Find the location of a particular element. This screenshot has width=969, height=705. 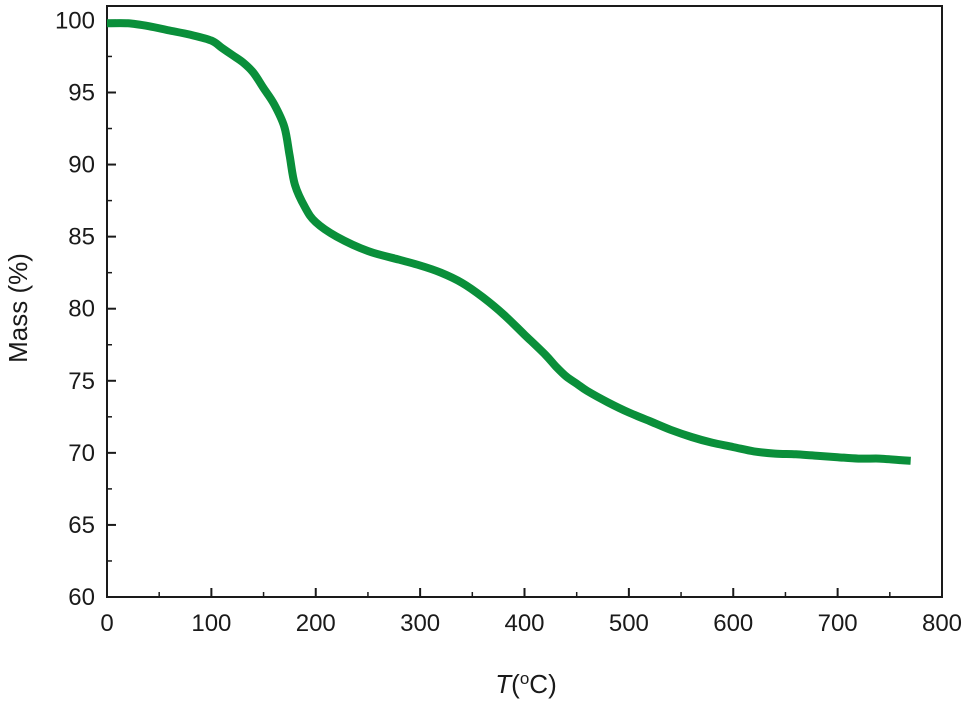

y-tick-label: 85 is located at coordinates (81, 237).